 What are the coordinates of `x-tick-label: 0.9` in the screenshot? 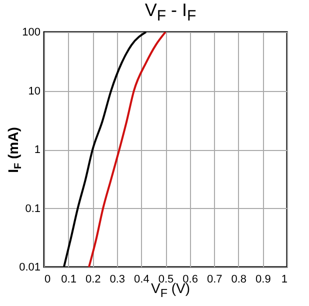 It's located at (263, 280).